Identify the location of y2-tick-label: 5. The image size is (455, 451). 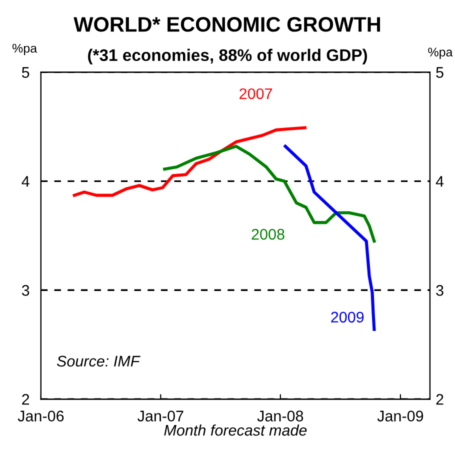
(440, 72).